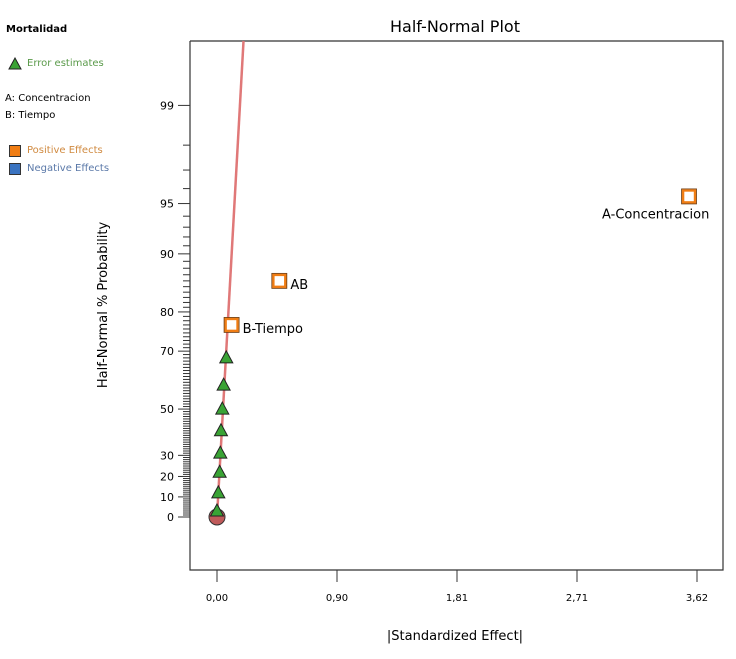 The image size is (736, 659). Describe the element at coordinates (337, 598) in the screenshot. I see `x-tick-label: 0,90` at that location.